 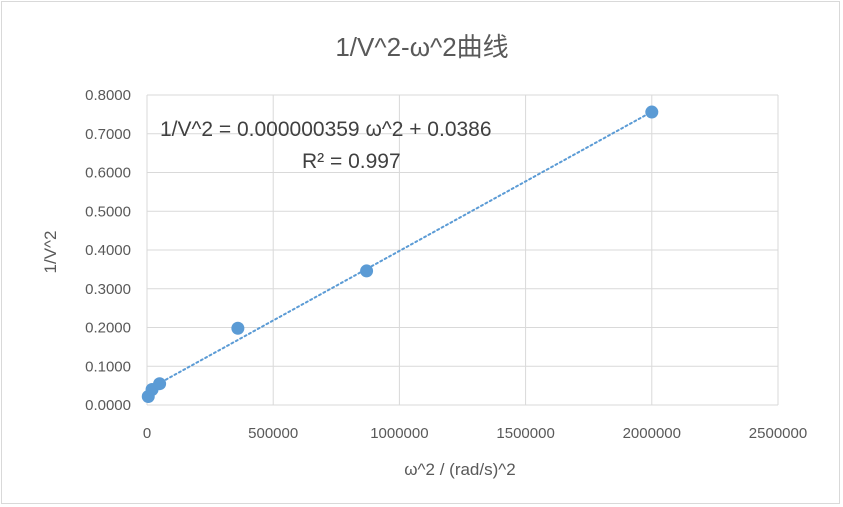 I want to click on y-tick-label: 0.7000, so click(x=108, y=134).